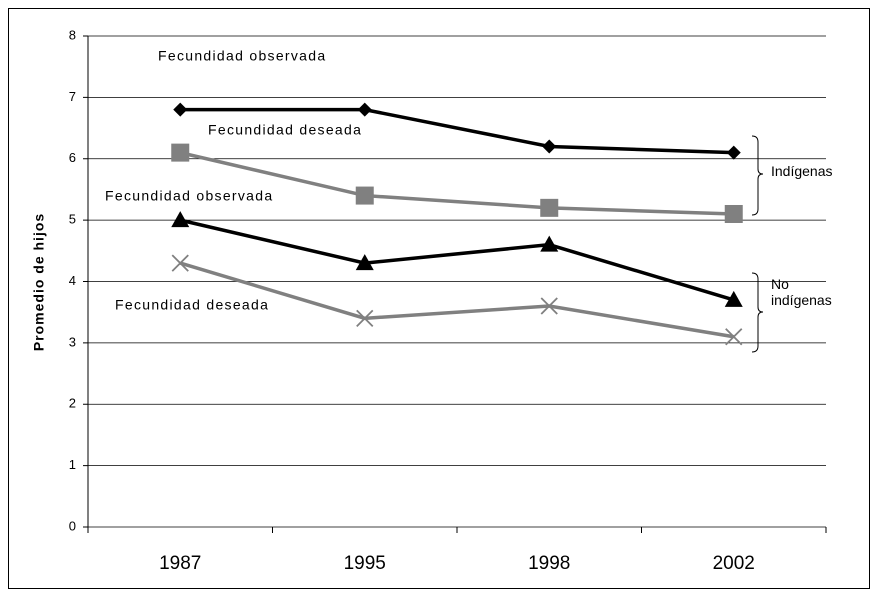 This screenshot has height=595, width=878. What do you see at coordinates (72, 464) in the screenshot?
I see `y-tick-label: 1` at bounding box center [72, 464].